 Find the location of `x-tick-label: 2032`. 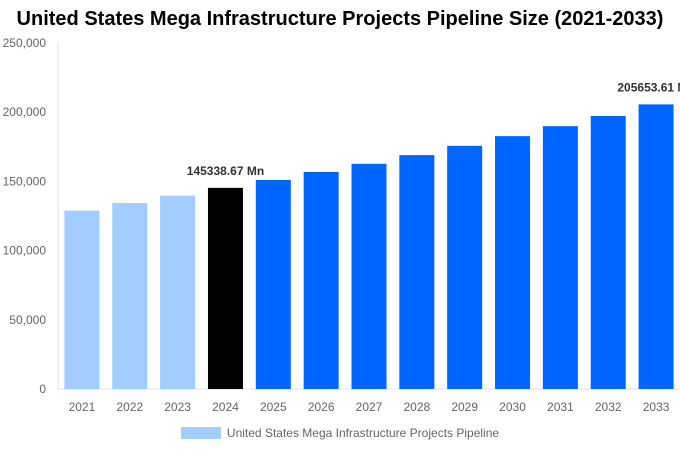

x-tick-label: 2032 is located at coordinates (608, 407).